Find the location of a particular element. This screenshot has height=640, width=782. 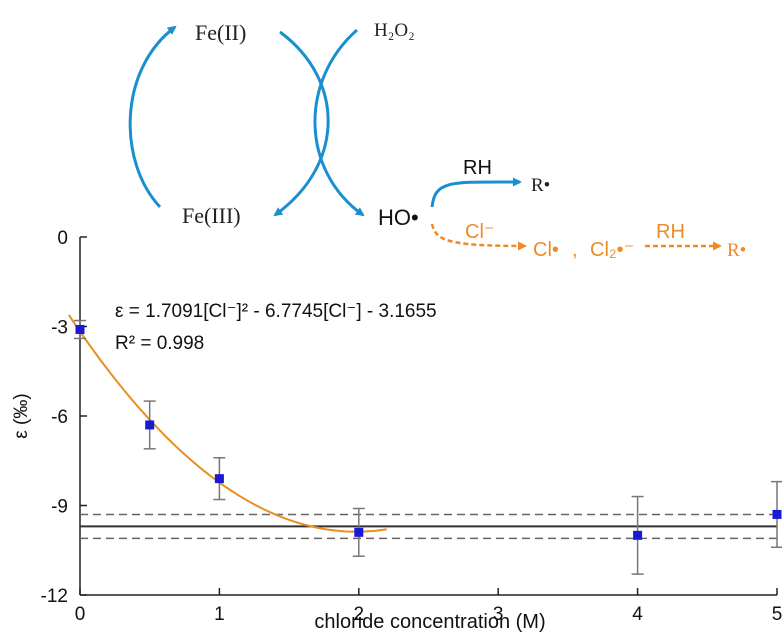

x-tick-label: 1 is located at coordinates (219, 614).